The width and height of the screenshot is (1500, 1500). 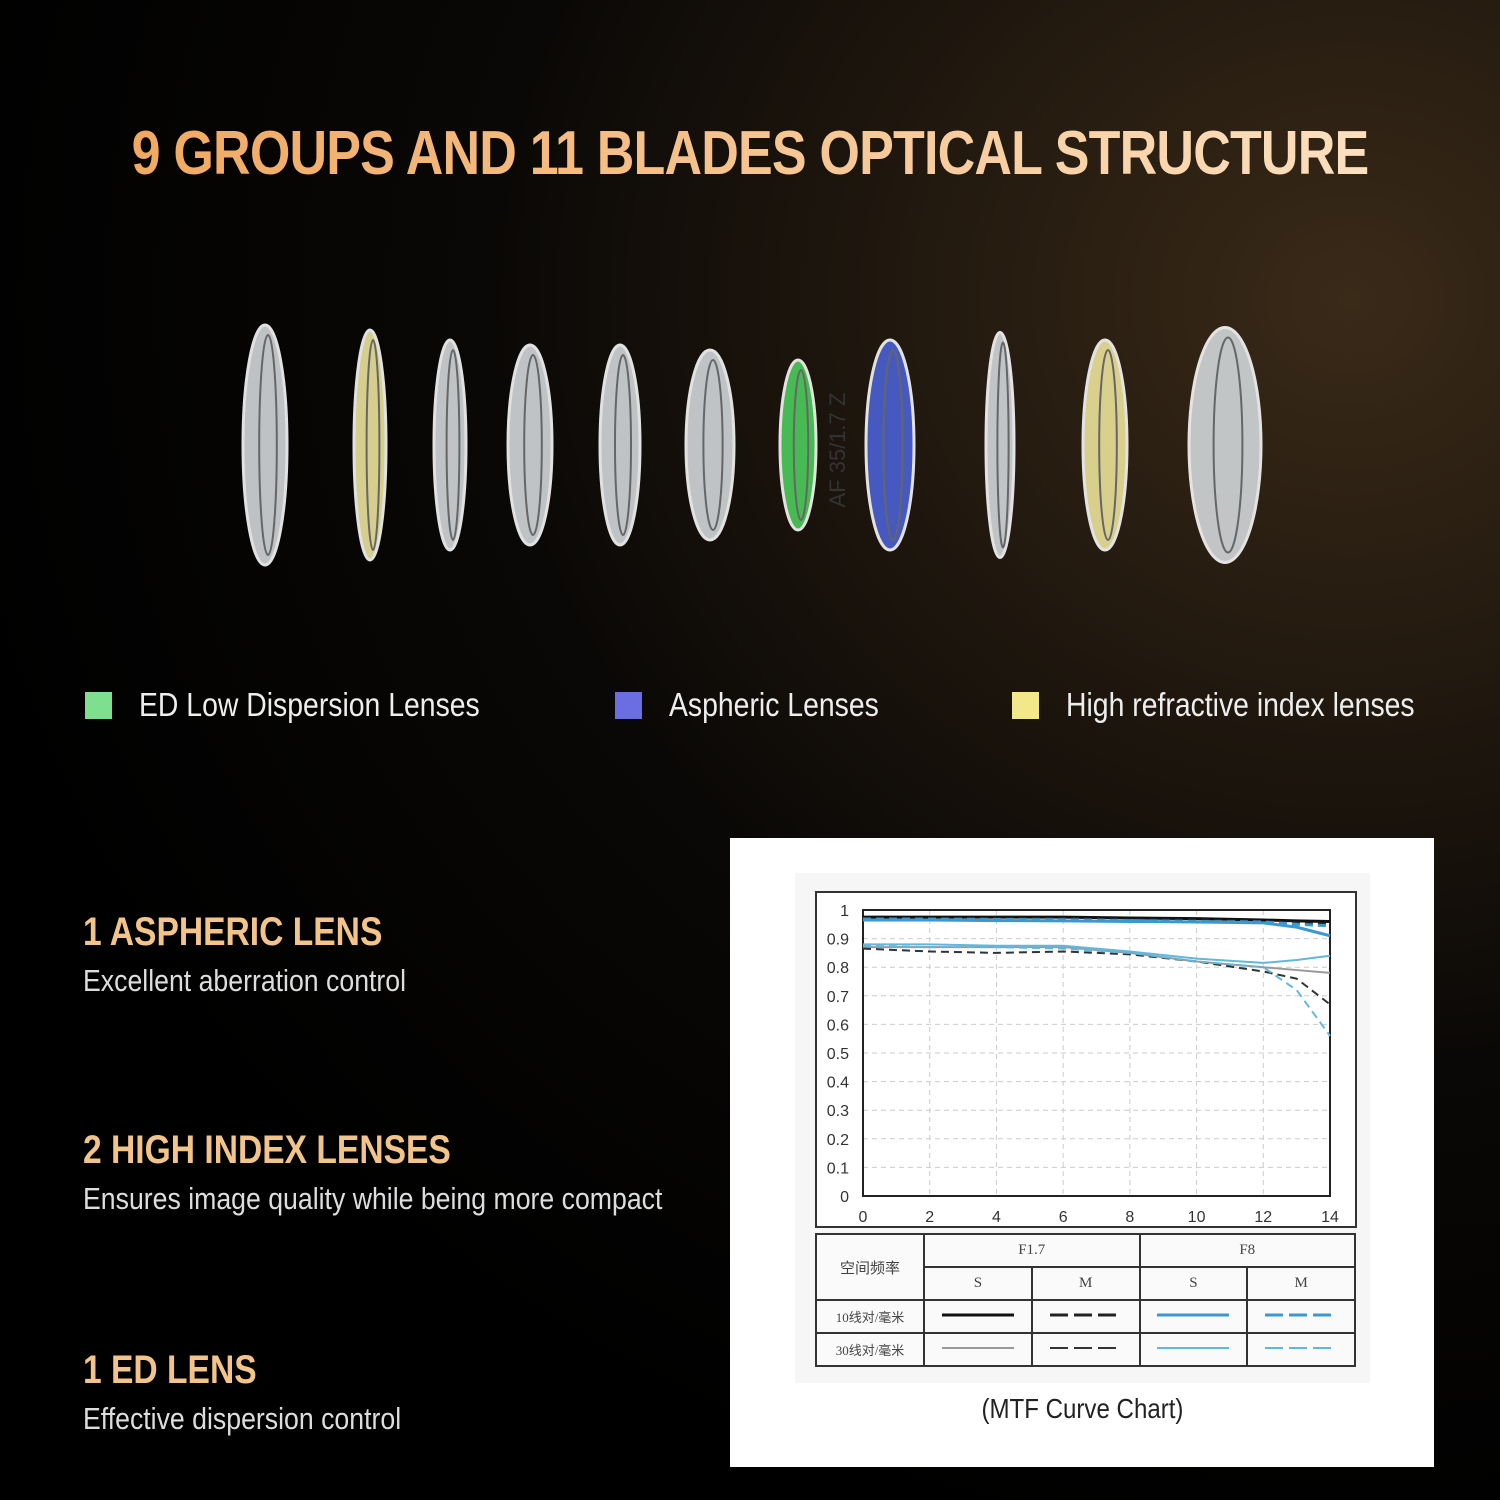 I want to click on y-tick-label: 0.8, so click(x=838, y=968).